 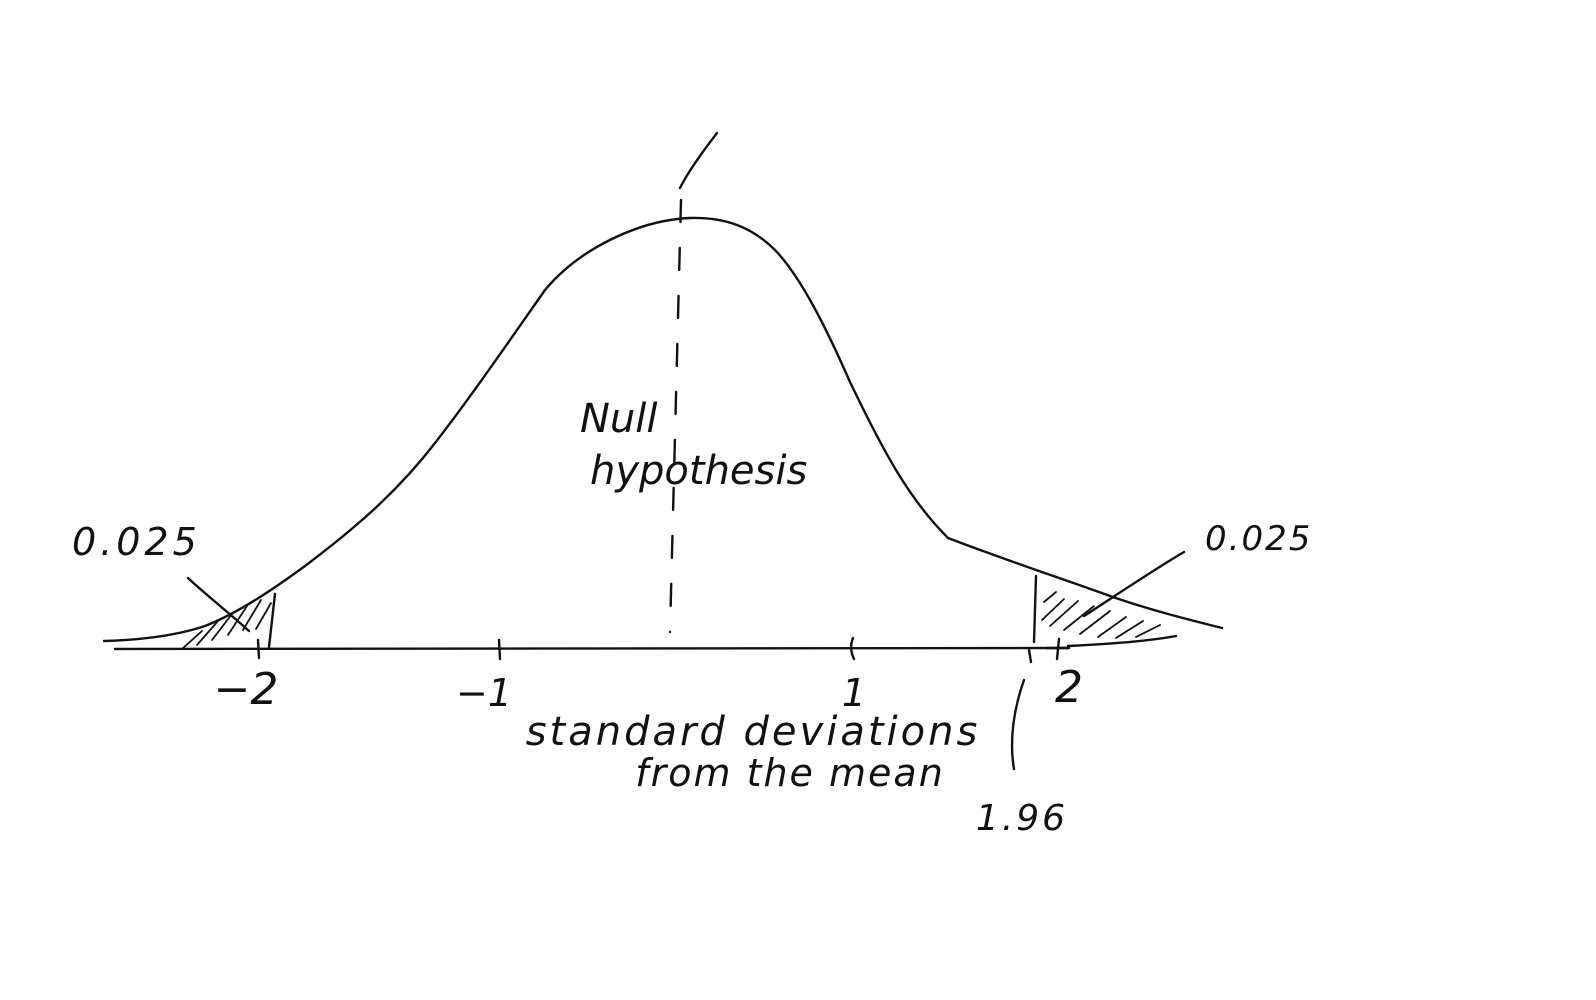 What do you see at coordinates (272, 620) in the screenshot?
I see `left-critical-line` at bounding box center [272, 620].